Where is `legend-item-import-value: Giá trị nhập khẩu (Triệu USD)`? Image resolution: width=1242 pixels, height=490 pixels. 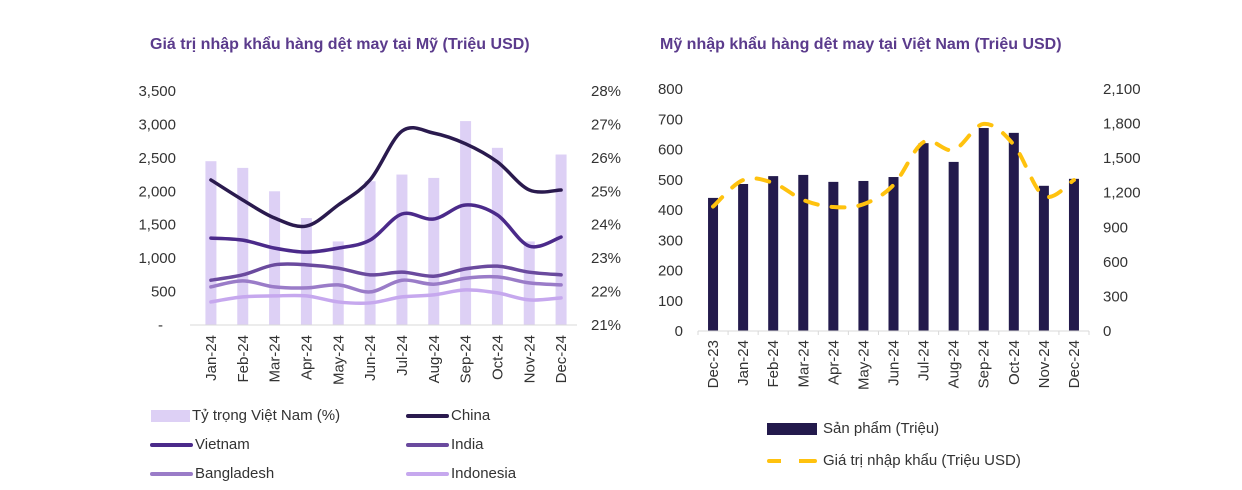 legend-item-import-value: Giá trị nhập khẩu (Triệu USD) is located at coordinates (894, 460).